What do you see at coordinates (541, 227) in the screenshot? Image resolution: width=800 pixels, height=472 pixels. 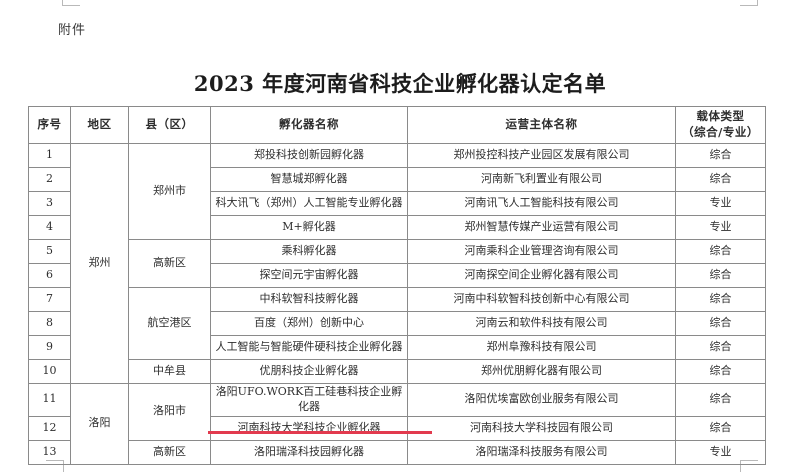 I see `cell-operator-name: 郑州智慧传媒产业运营有限公司` at bounding box center [541, 227].